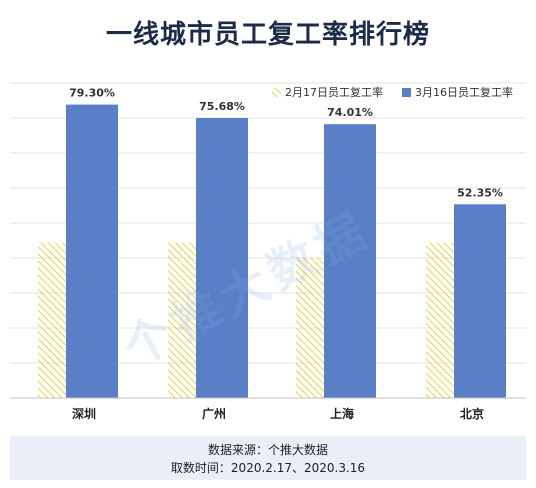 This screenshot has height=488, width=536. I want to click on x-tick-label: 北京, so click(472, 413).